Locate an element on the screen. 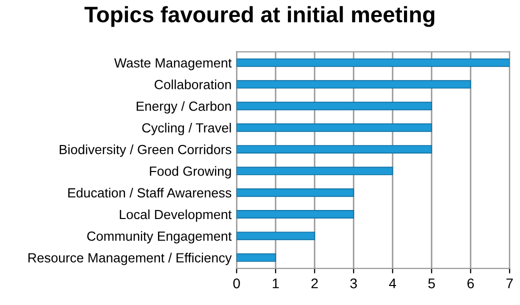 This screenshot has height=305, width=520. y-tick-label: Local Development is located at coordinates (176, 215).